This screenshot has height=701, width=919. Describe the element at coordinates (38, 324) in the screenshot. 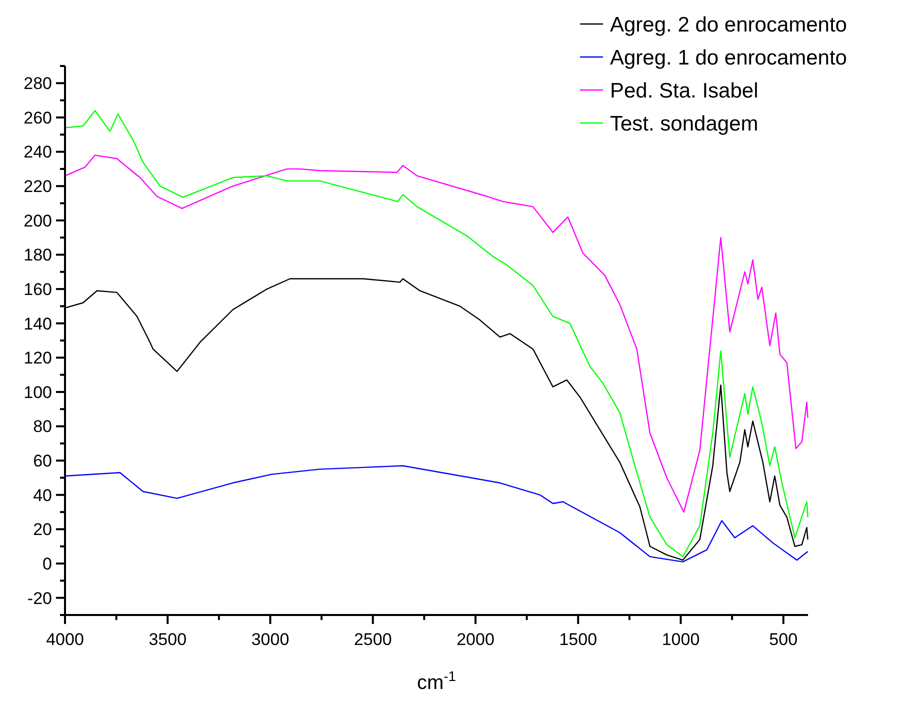

I see `y-tick-label: 140` at that location.